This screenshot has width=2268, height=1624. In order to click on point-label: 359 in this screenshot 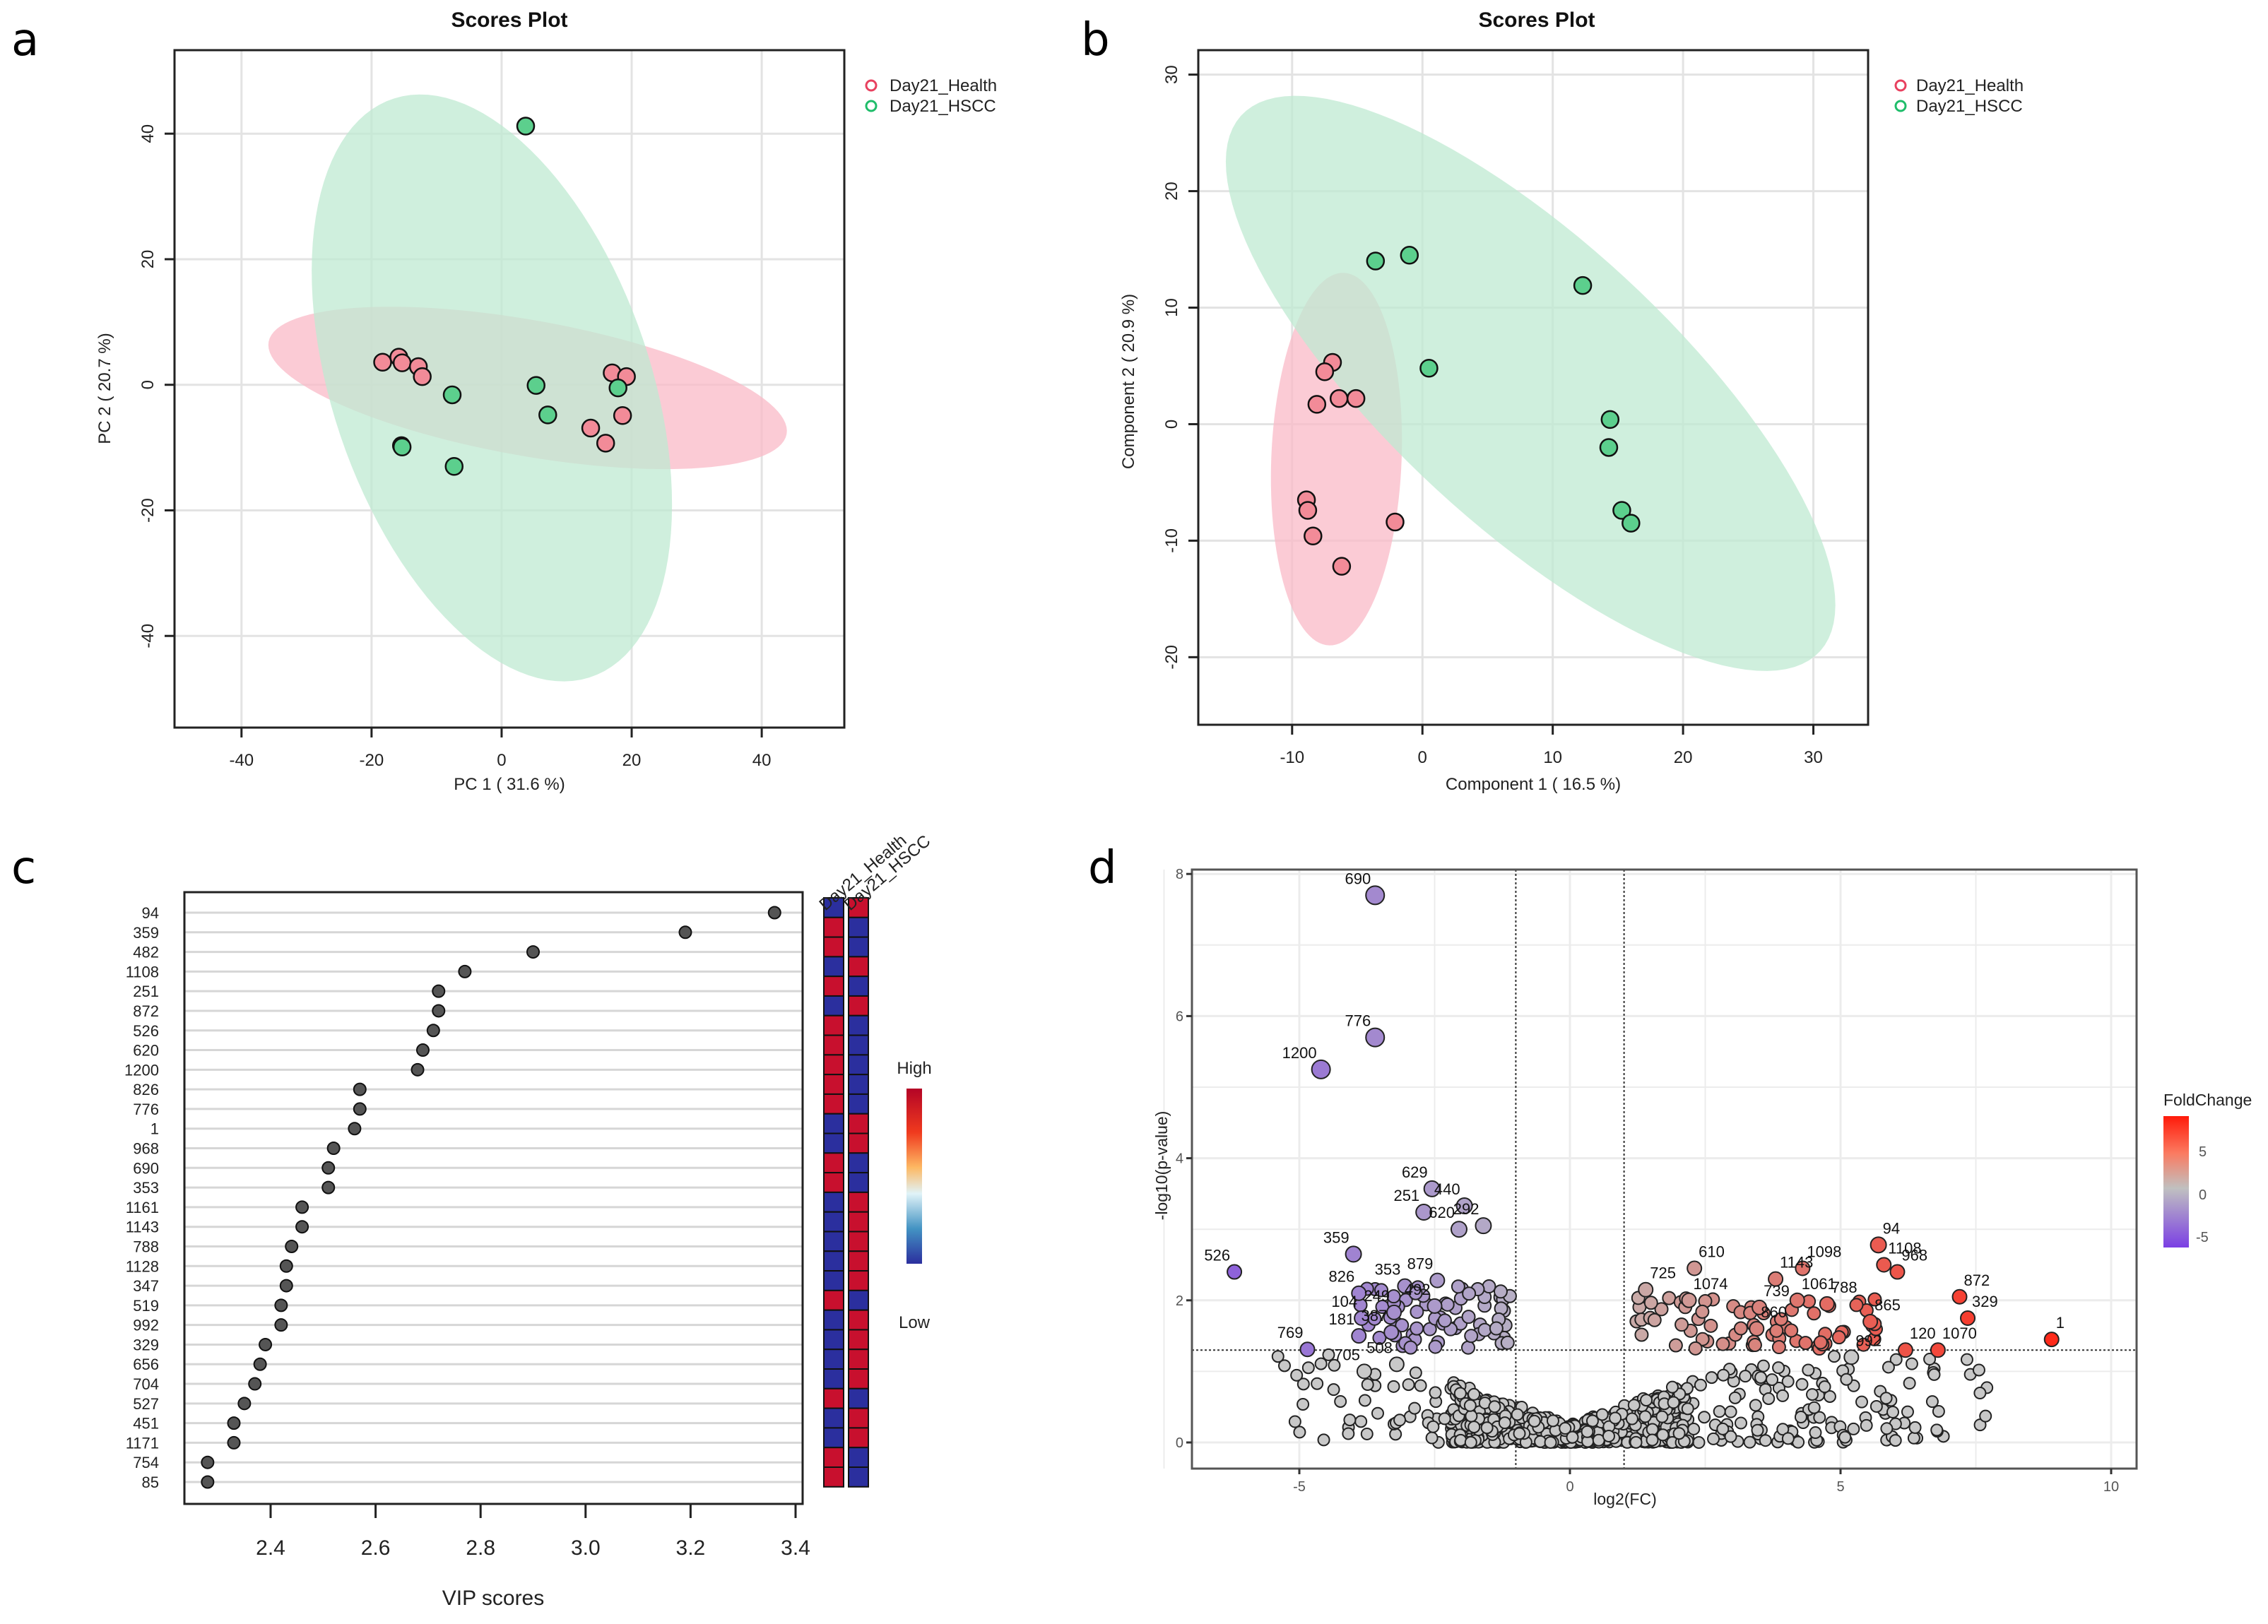, I will do `click(1336, 1237)`.